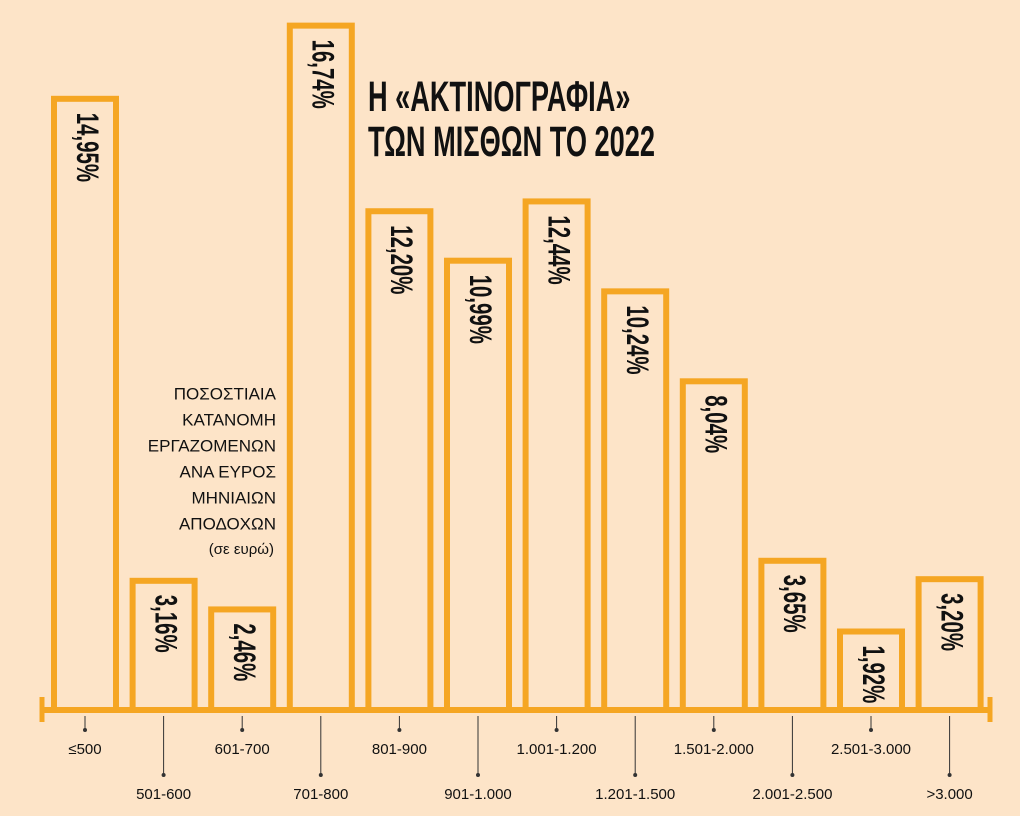 Image resolution: width=1020 pixels, height=816 pixels. Describe the element at coordinates (716, 424) in the screenshot. I see `value-label: 8,04%` at that location.